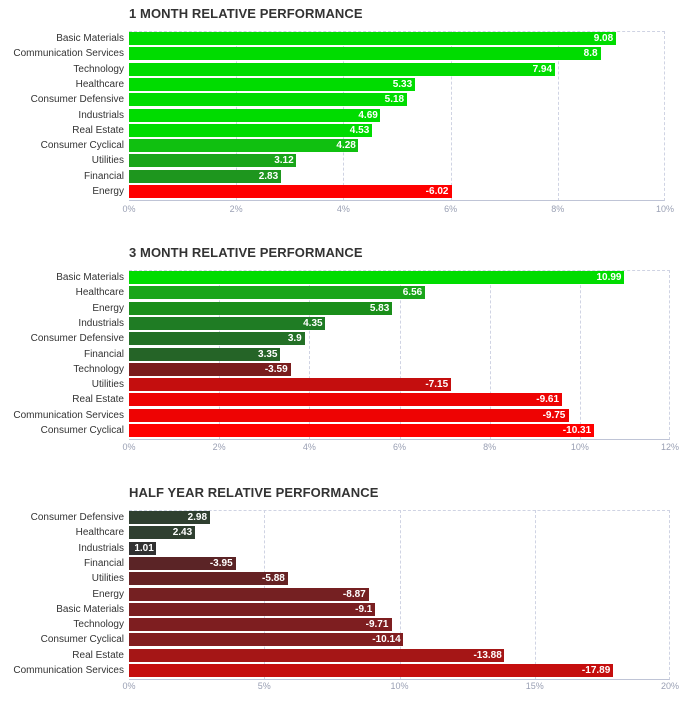 The height and width of the screenshot is (702, 685). I want to click on bar-value-label: -10.31, so click(577, 430).